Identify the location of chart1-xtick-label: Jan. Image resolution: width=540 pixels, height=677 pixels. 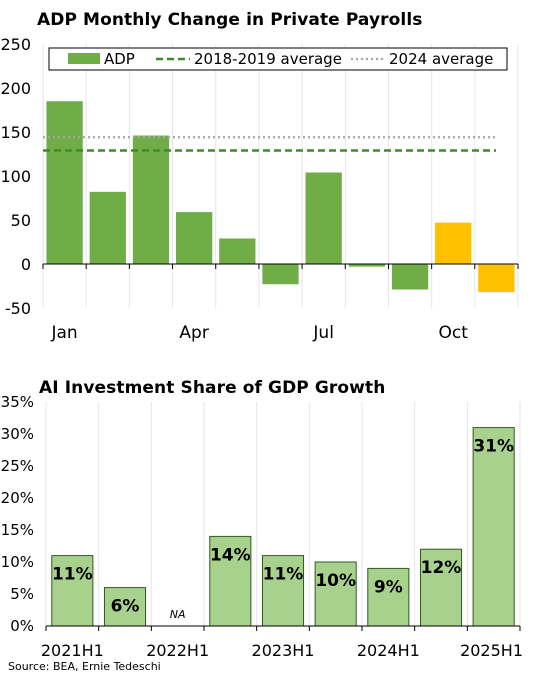
(63, 333).